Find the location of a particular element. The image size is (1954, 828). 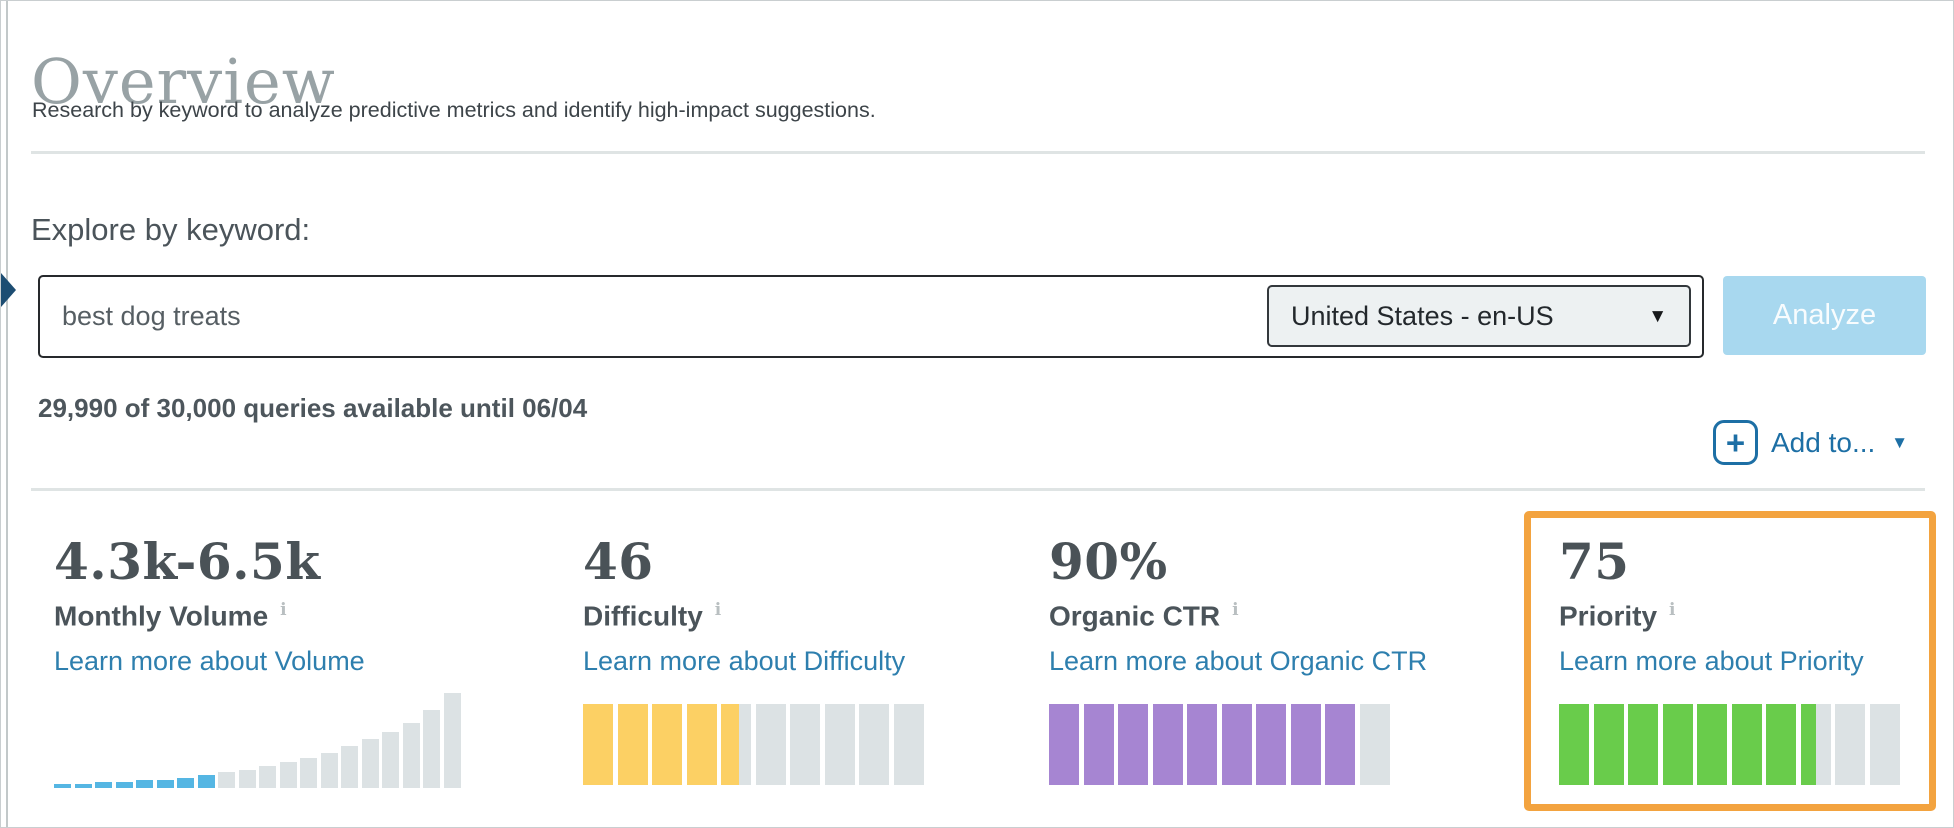

learn-more-link: Learn more about Volume is located at coordinates (209, 661).